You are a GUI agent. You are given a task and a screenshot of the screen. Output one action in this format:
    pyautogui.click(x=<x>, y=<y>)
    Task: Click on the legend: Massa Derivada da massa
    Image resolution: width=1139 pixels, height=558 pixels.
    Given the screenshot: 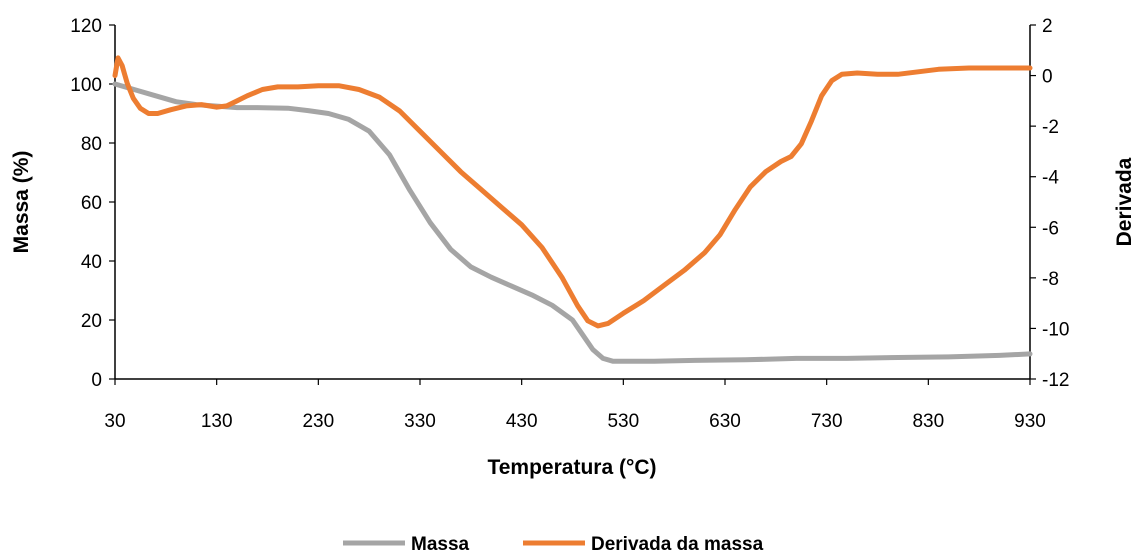 What is the action you would take?
    pyautogui.click(x=553, y=544)
    